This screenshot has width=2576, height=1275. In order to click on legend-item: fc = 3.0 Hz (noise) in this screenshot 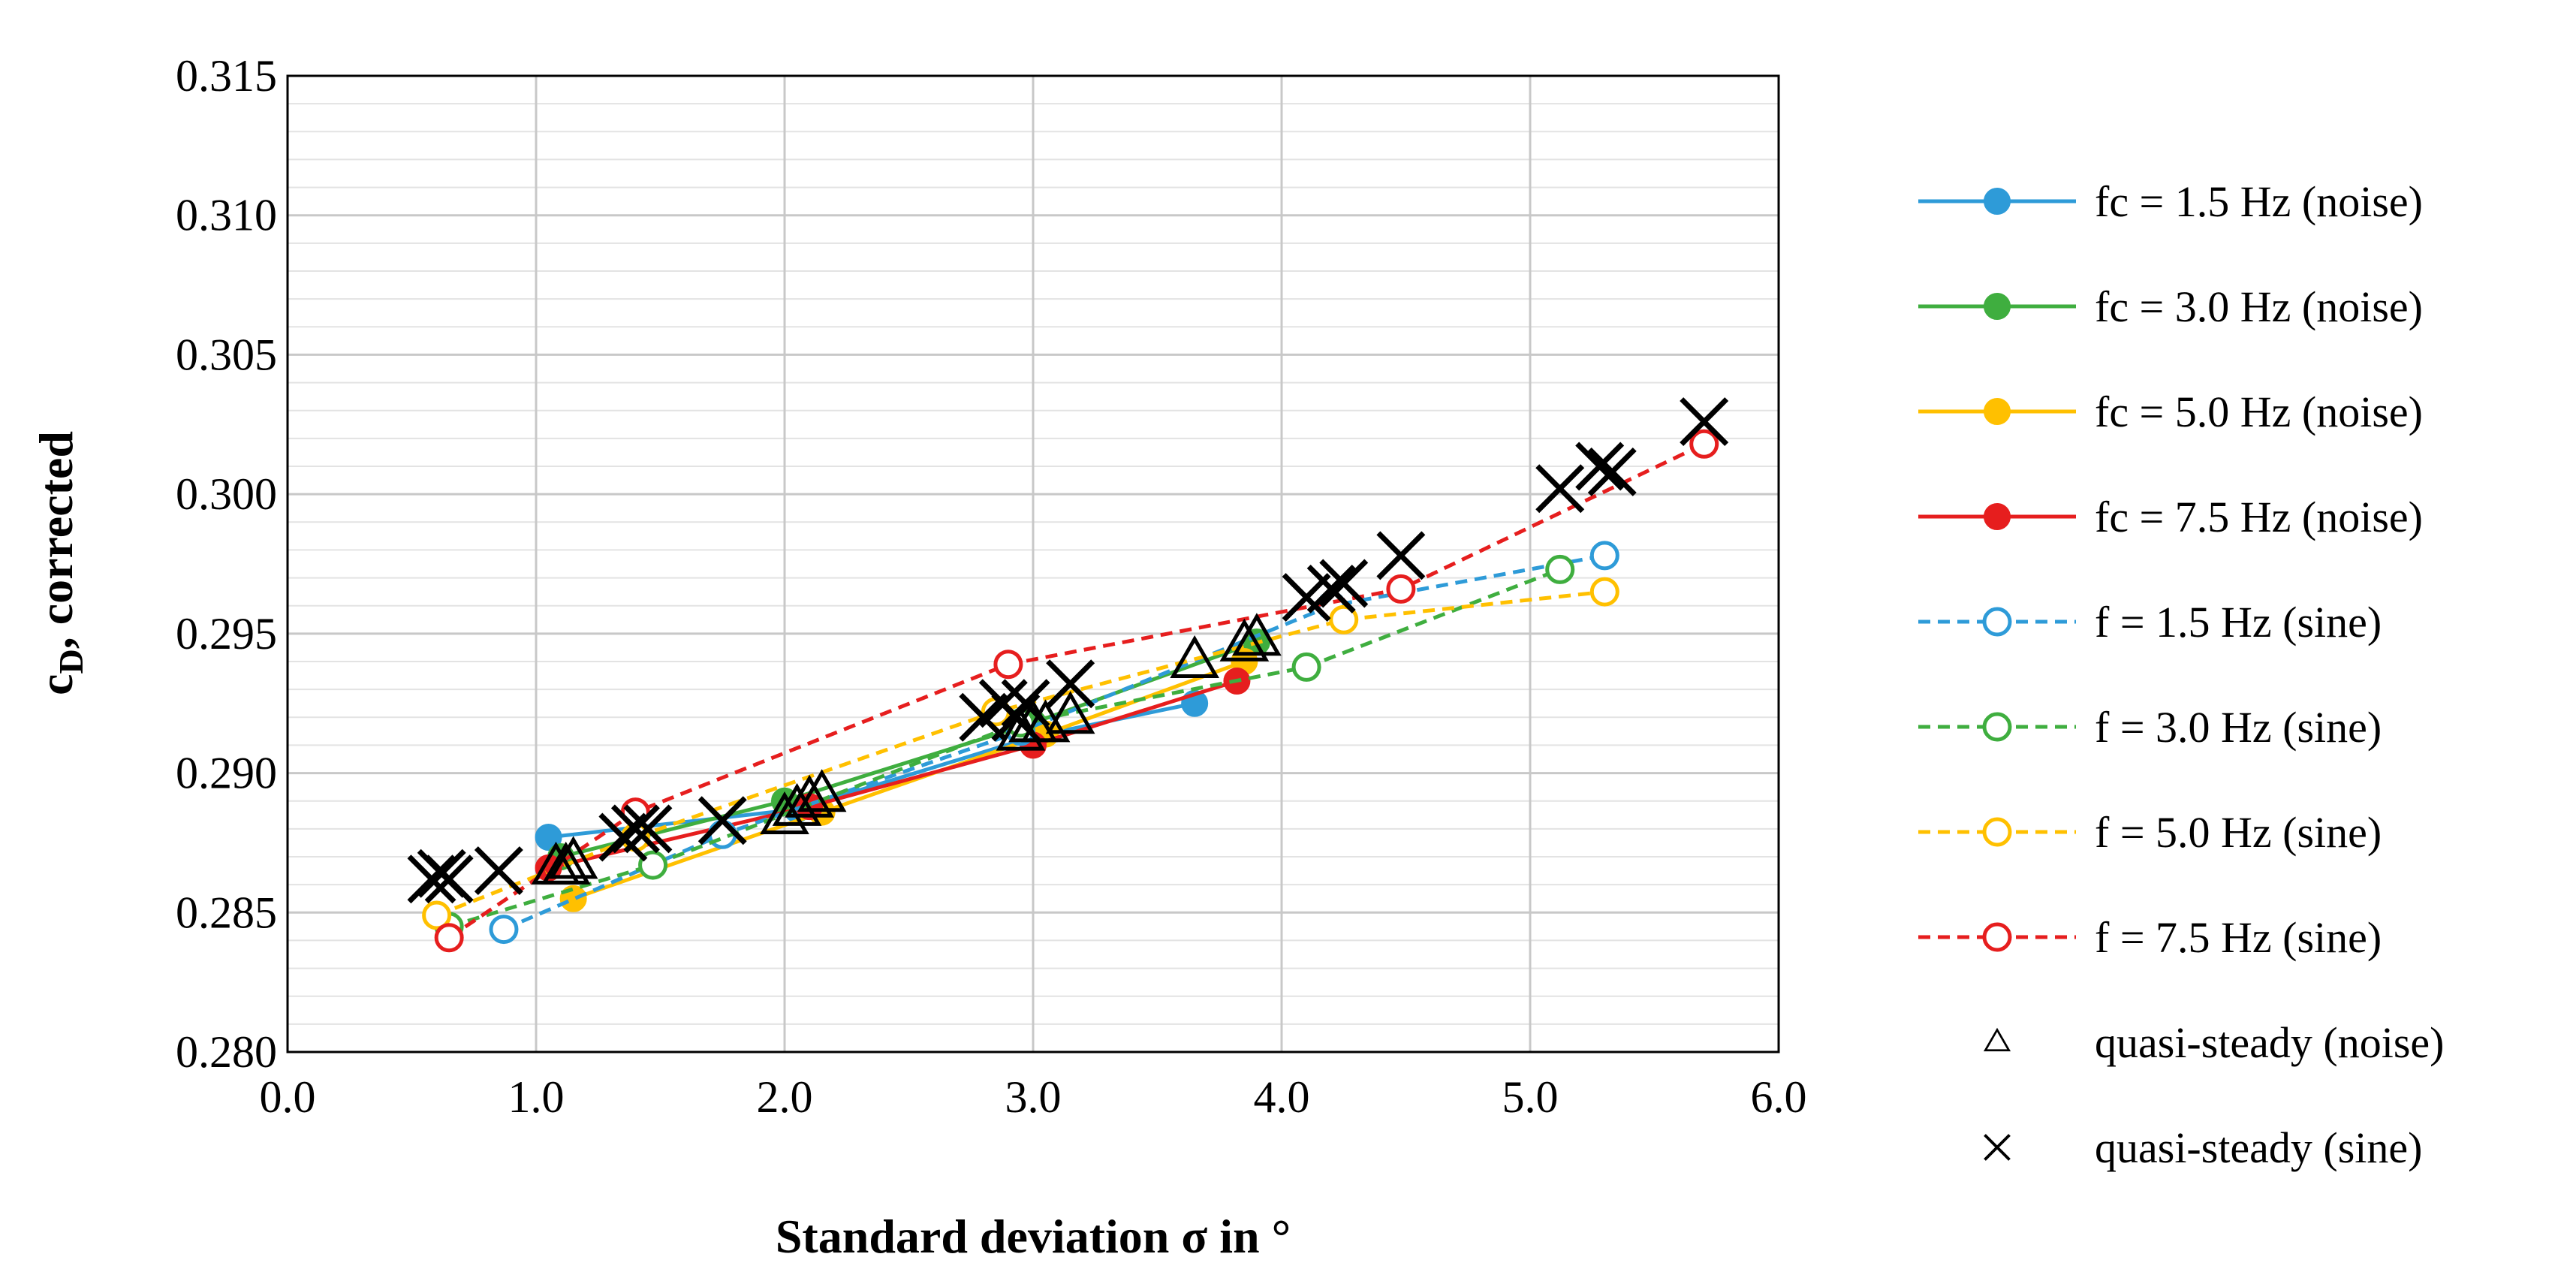, I will do `click(2170, 306)`.